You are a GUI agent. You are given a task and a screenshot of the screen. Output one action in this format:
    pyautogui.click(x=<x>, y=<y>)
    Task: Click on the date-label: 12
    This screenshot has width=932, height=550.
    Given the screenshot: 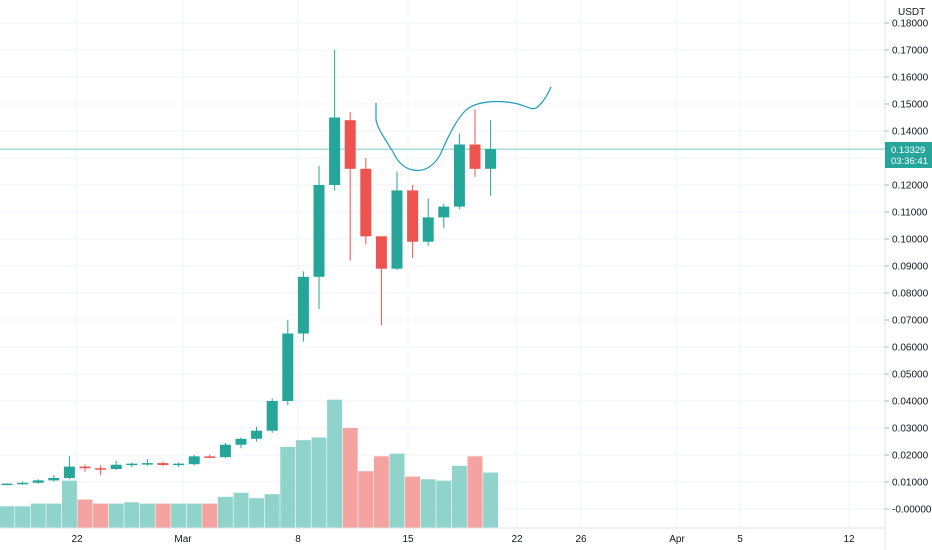 What is the action you would take?
    pyautogui.click(x=849, y=539)
    